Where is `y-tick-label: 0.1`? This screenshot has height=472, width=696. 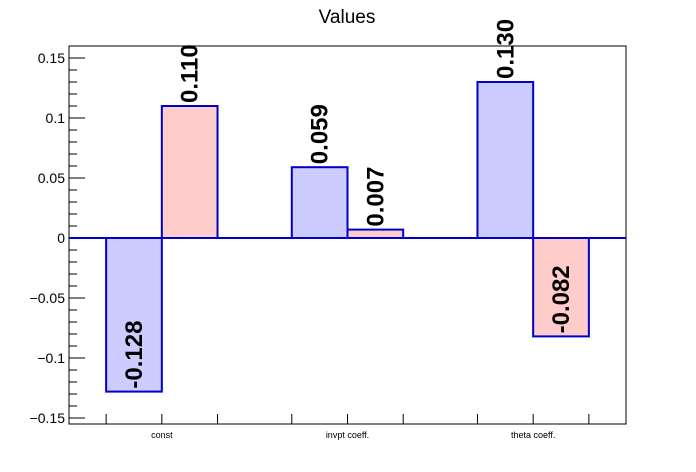 y-tick-label: 0.1 is located at coordinates (56, 118).